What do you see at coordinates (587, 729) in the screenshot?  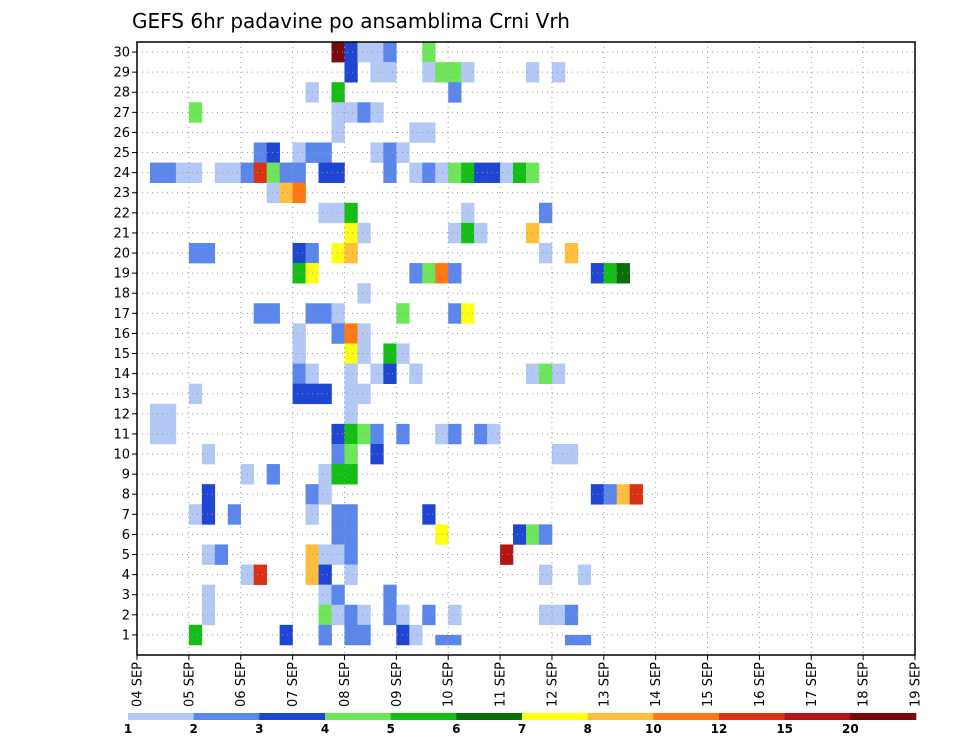 I see `legend-label: 8` at bounding box center [587, 729].